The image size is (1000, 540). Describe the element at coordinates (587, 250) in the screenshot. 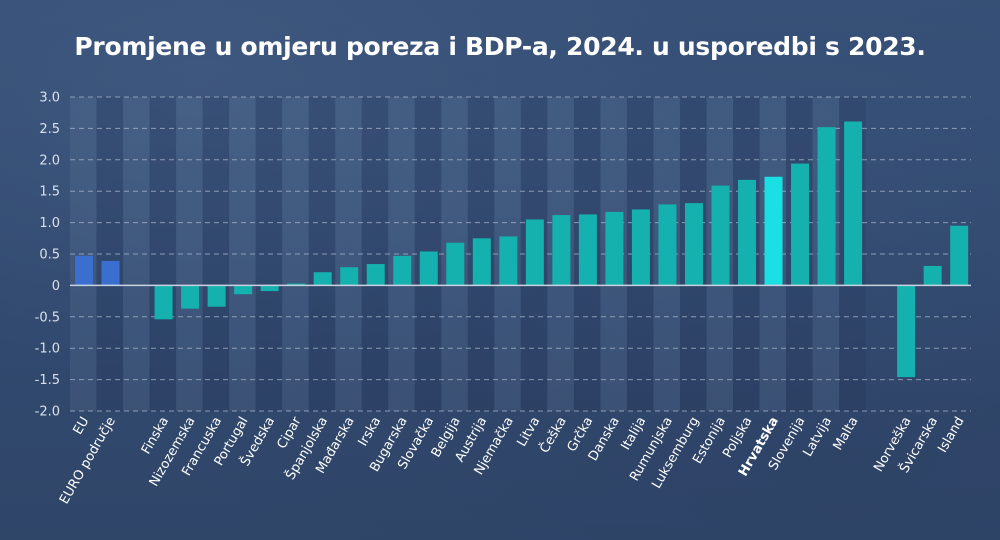

I see `bar-grčka` at that location.